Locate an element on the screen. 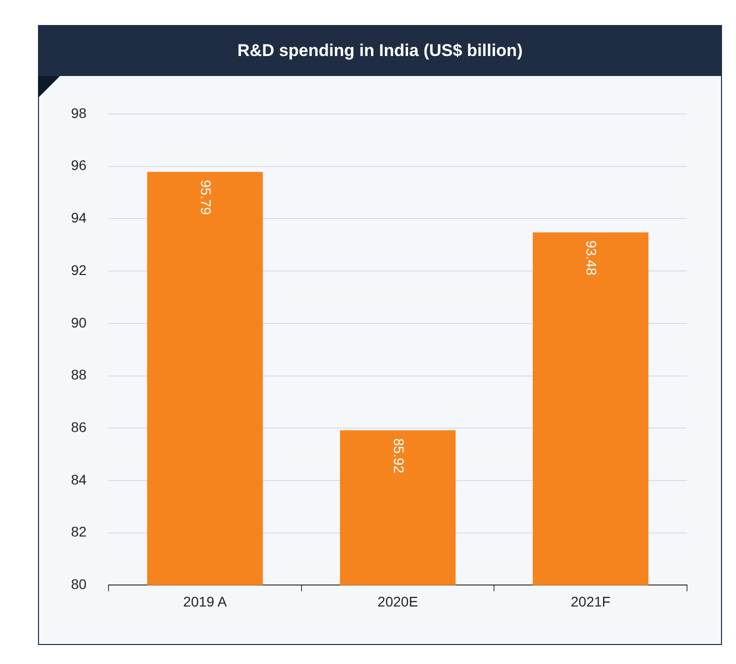 The width and height of the screenshot is (736, 664). y-tick-label: 92 is located at coordinates (78, 270).